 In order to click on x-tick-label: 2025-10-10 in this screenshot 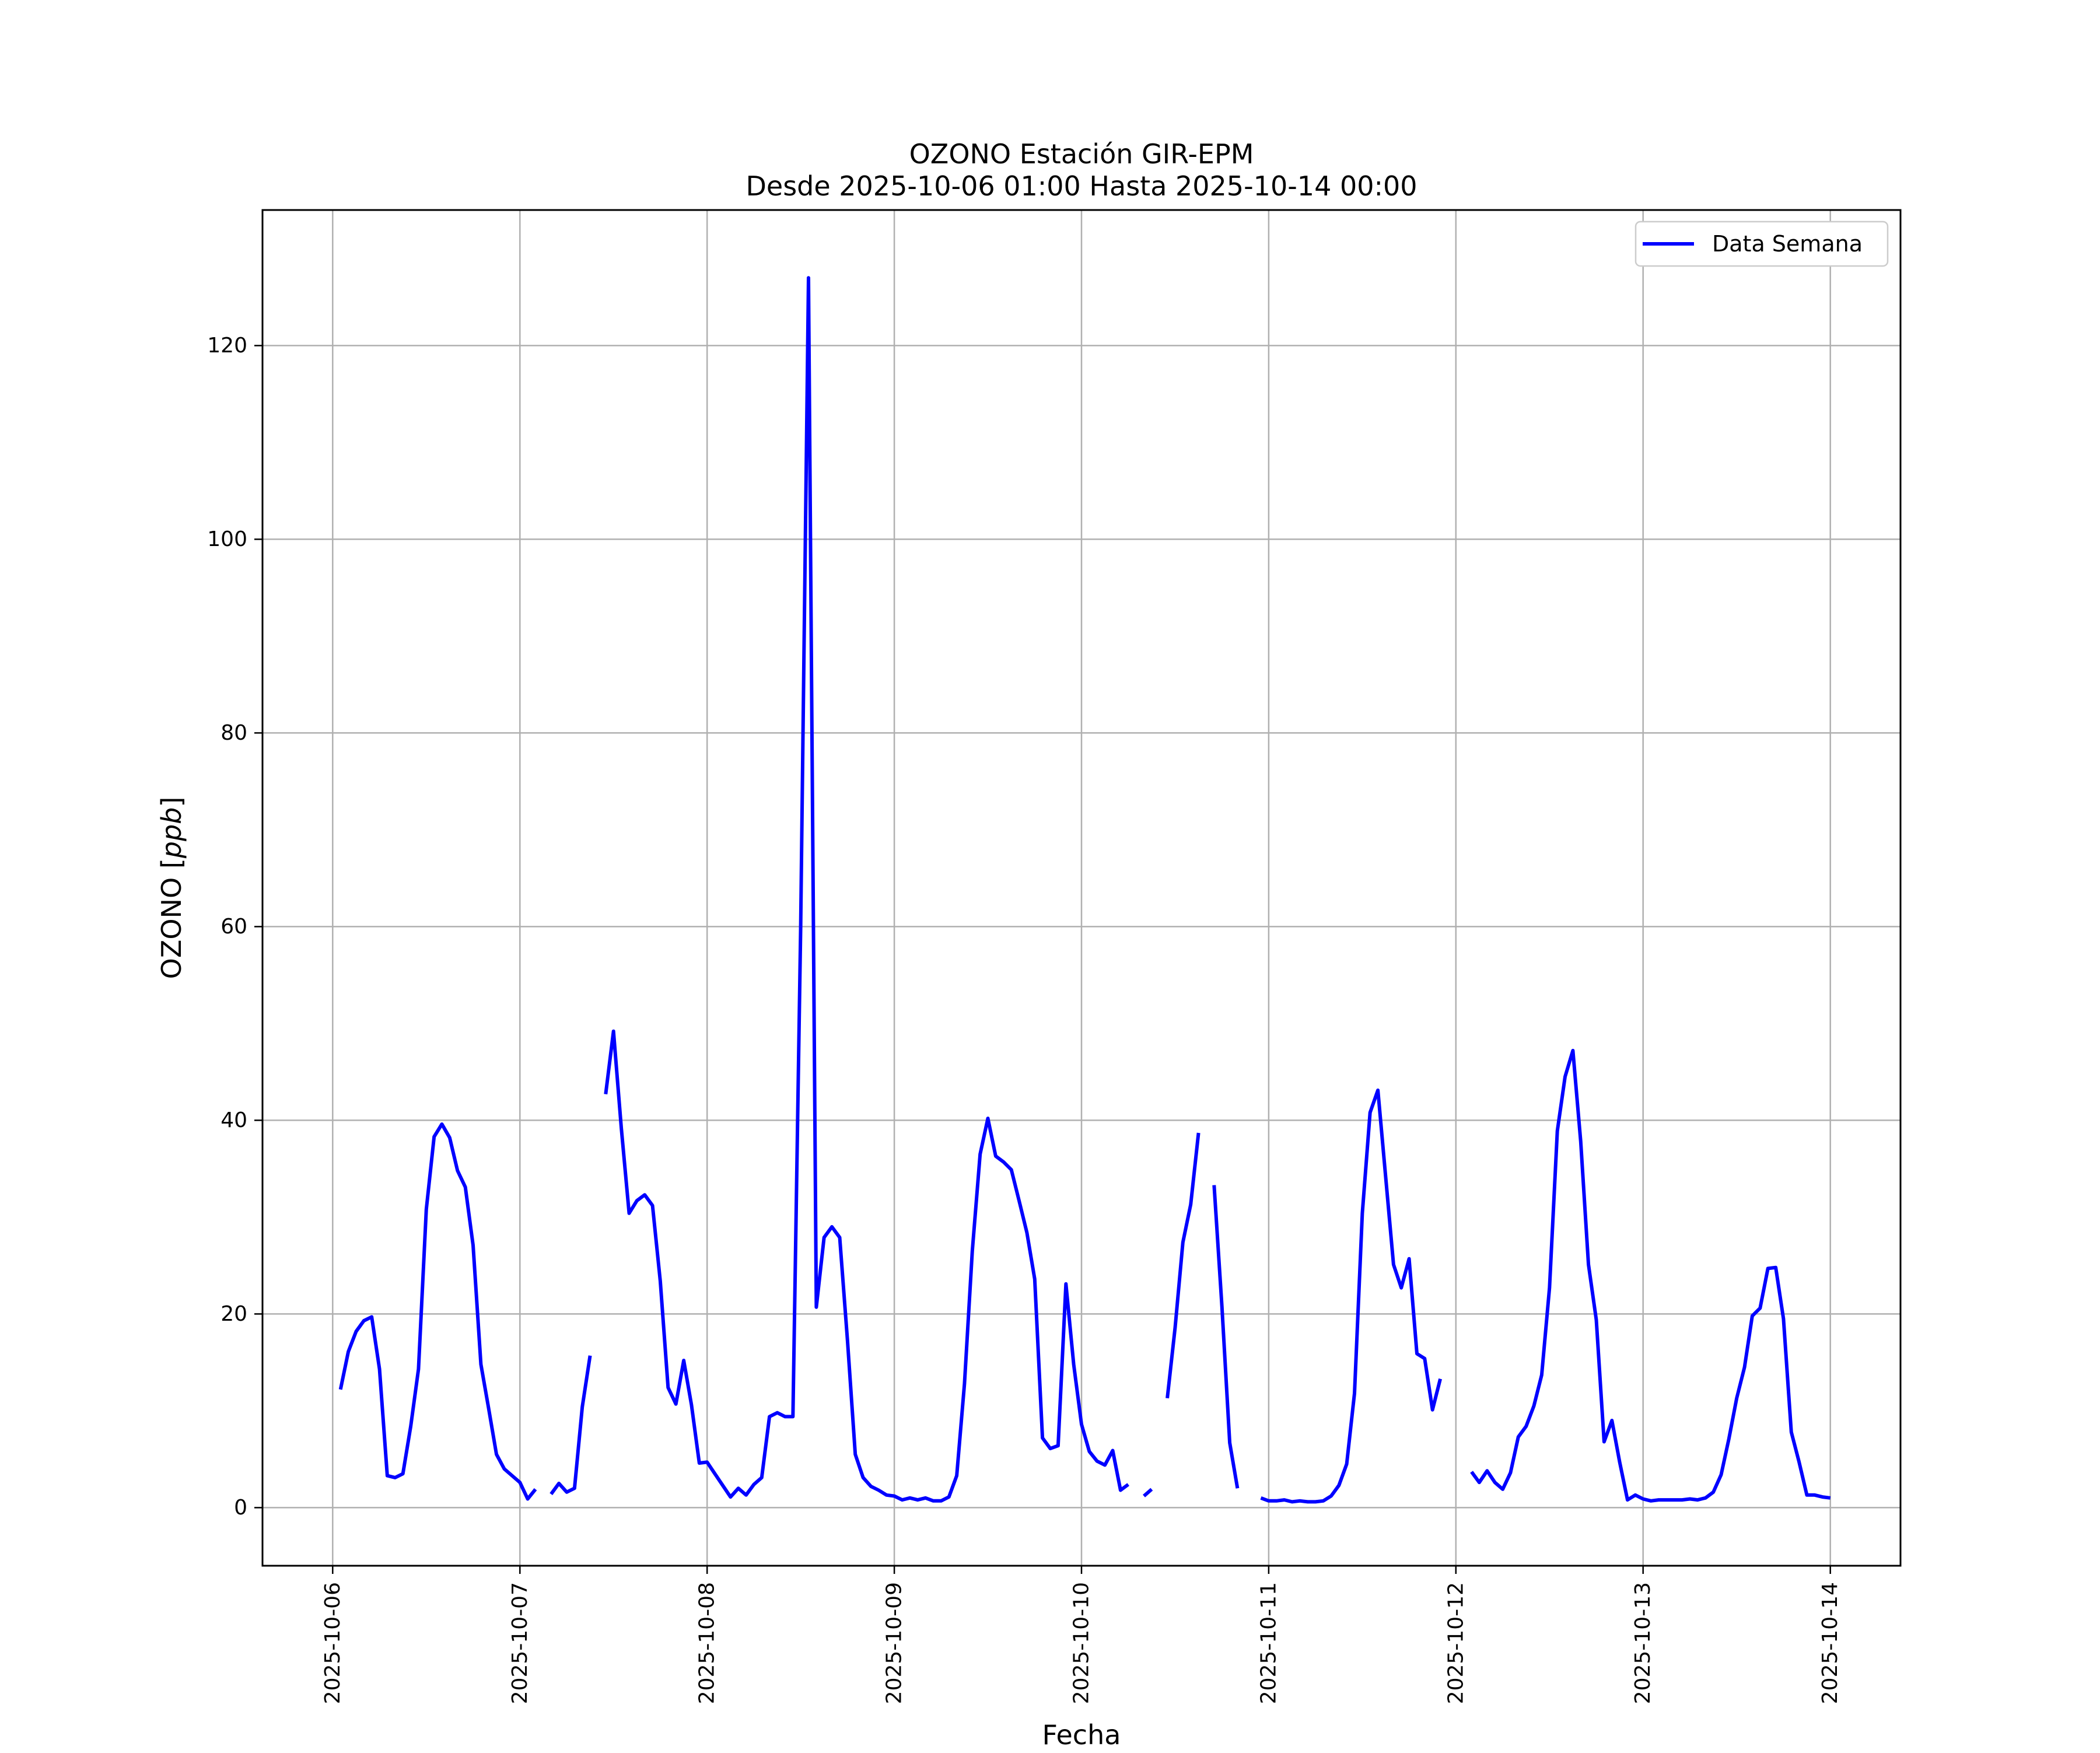, I will do `click(1082, 1643)`.